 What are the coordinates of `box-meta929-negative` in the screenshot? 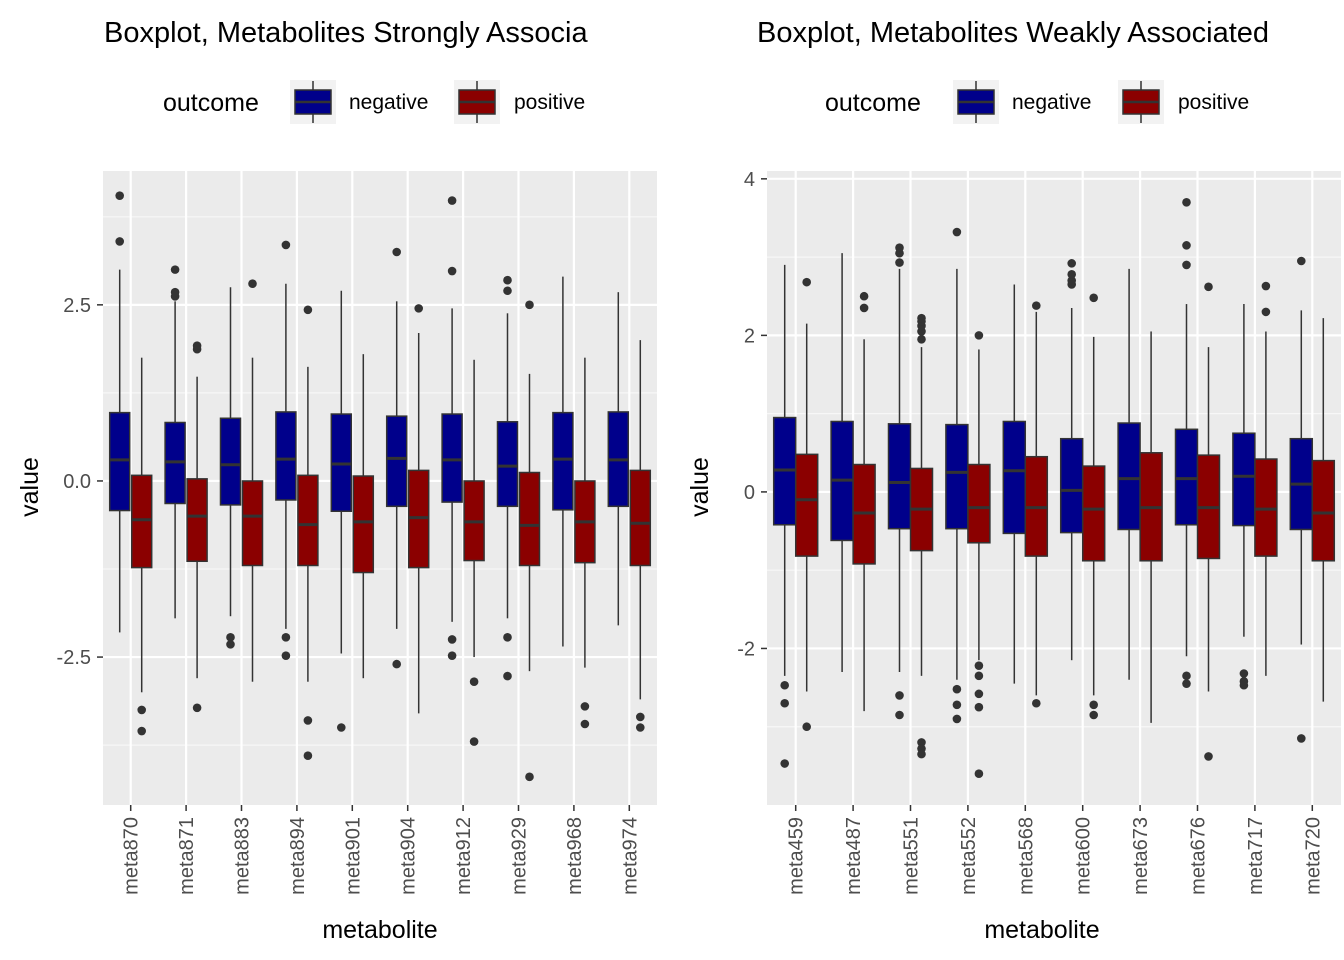 It's located at (507, 478).